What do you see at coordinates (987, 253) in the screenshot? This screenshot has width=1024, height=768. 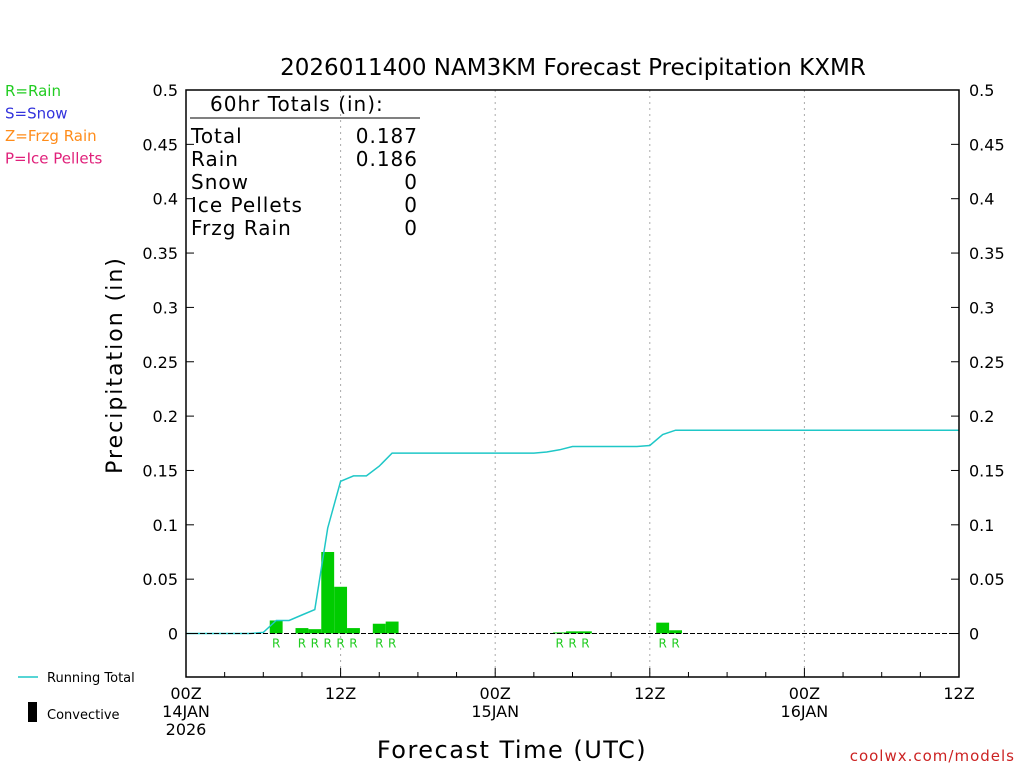 I see `y-tick-label-right: 0.35` at bounding box center [987, 253].